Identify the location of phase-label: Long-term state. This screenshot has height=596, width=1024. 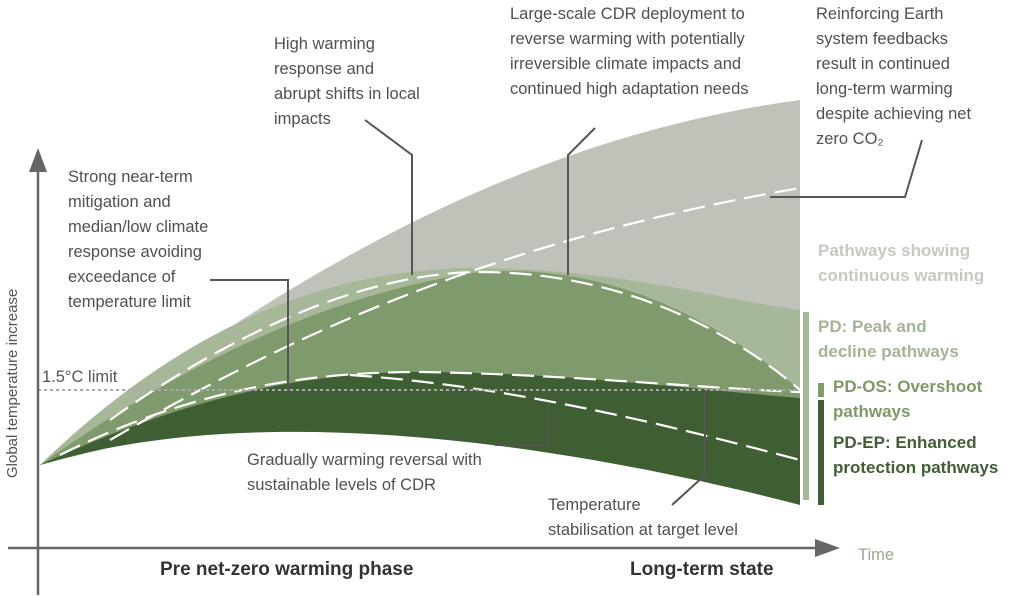
(702, 569).